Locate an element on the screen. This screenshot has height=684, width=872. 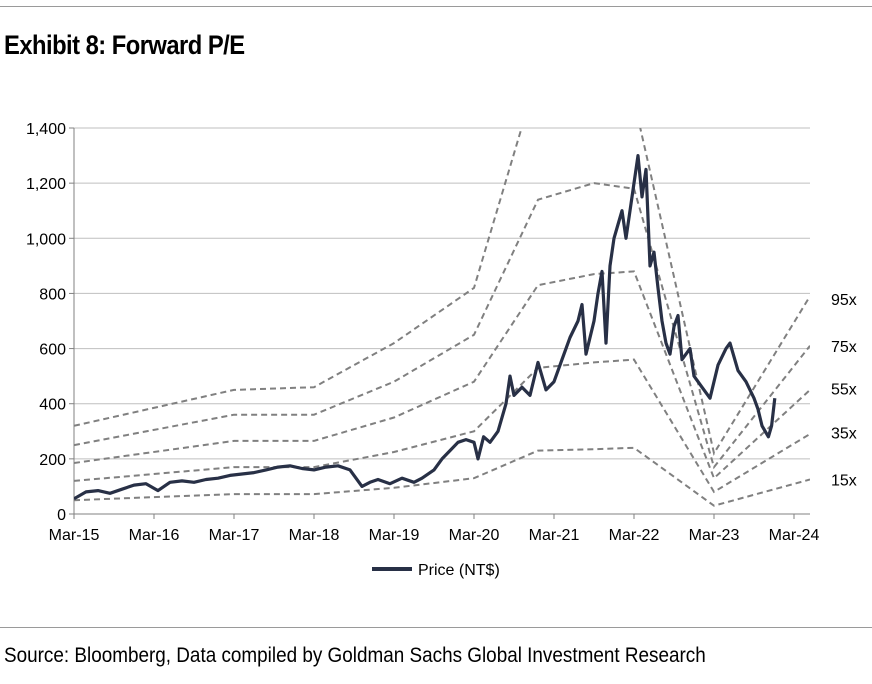
band-label-15x: 15x is located at coordinates (844, 481).